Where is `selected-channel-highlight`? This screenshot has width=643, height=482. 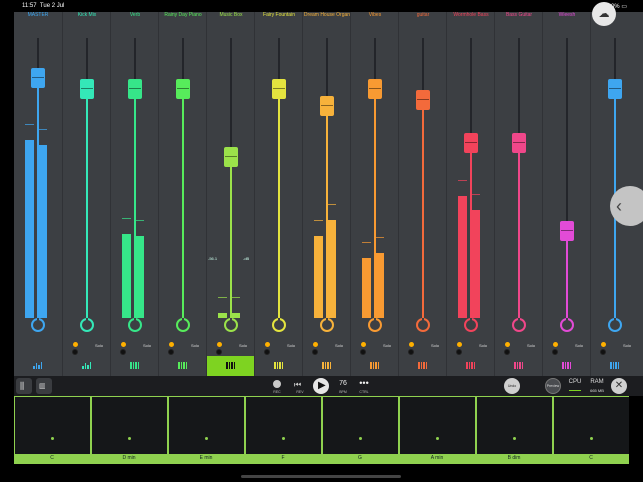
selected-channel-highlight is located at coordinates (231, 366).